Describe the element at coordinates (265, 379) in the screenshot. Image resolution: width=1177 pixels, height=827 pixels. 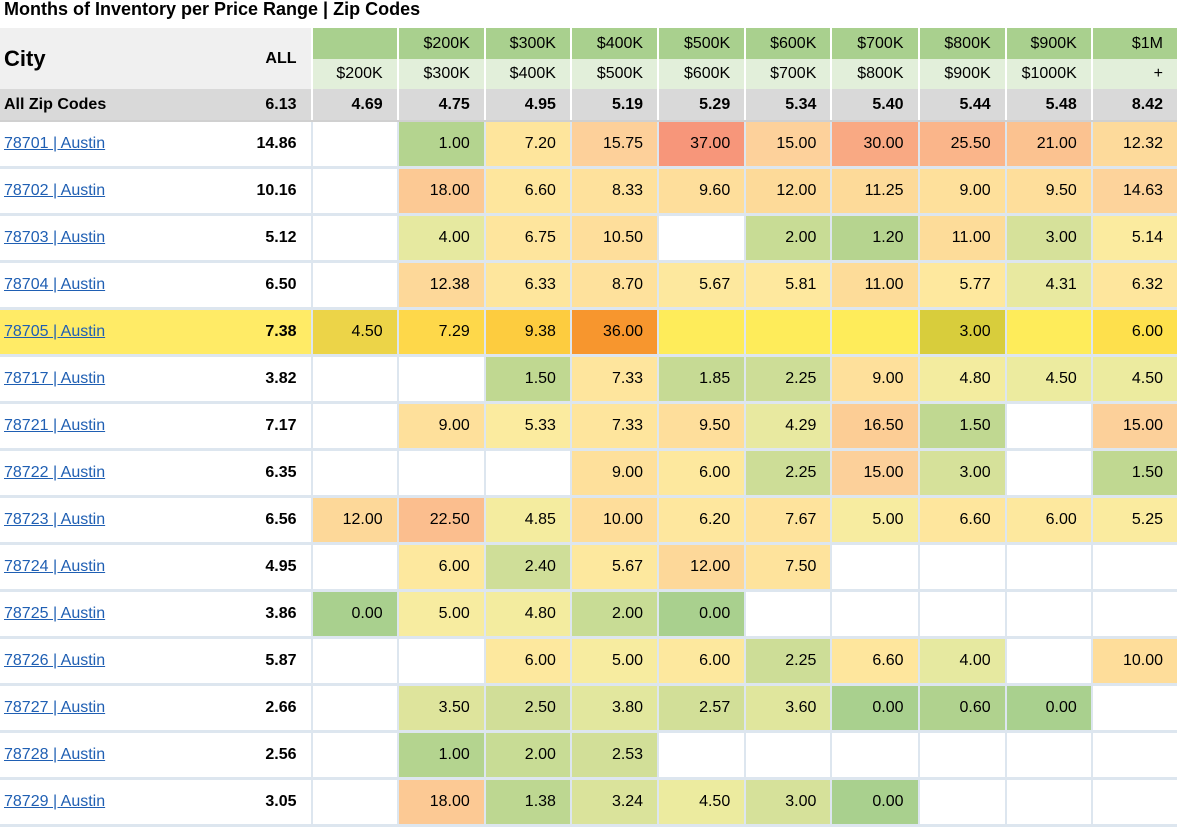
I see `all-value-cell: 3.82` at that location.